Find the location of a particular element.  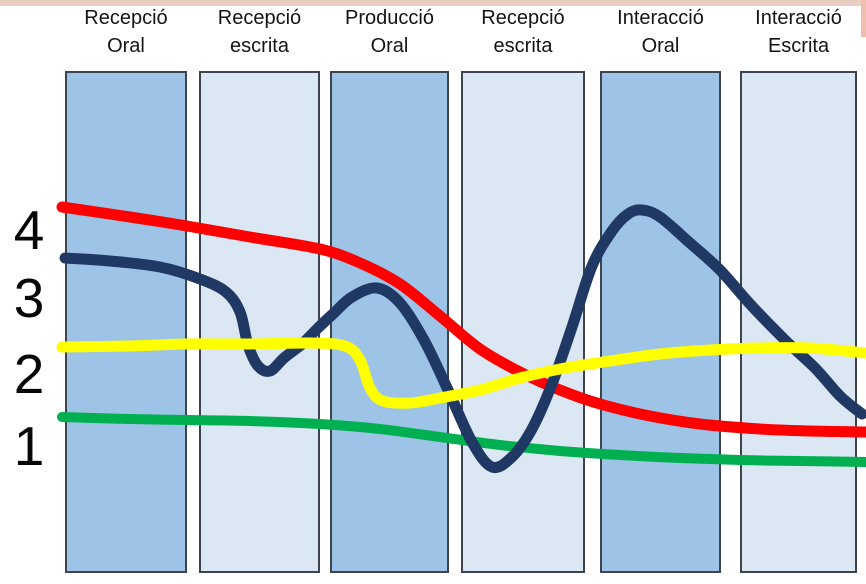

column-header-recepcio-oral: Recepció Oral is located at coordinates (126, 32).